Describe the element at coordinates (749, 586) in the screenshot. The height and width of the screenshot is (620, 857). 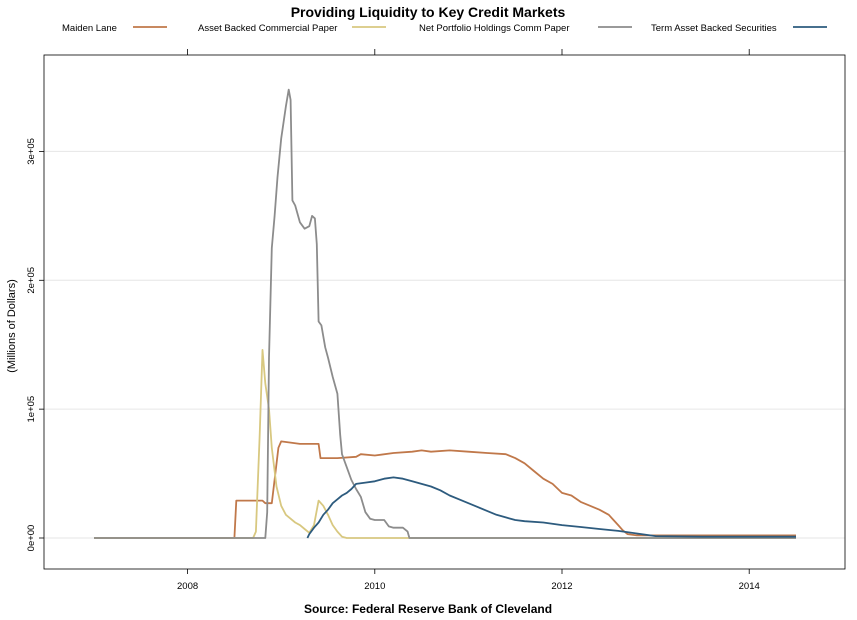
I see `x-tick-label: 2014` at that location.